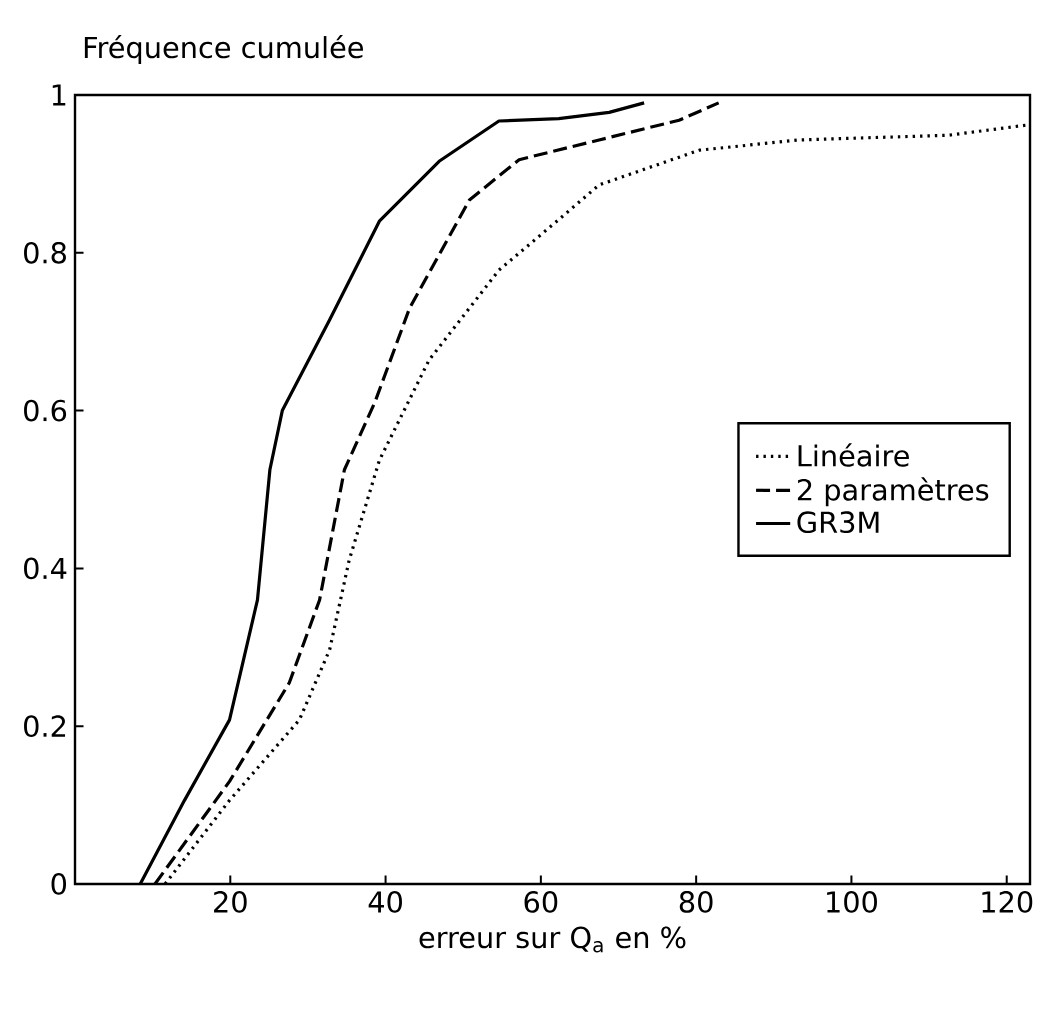  What do you see at coordinates (552, 939) in the screenshot?
I see `x-axis-title: erreur sur Q$_{a}$ en %` at bounding box center [552, 939].